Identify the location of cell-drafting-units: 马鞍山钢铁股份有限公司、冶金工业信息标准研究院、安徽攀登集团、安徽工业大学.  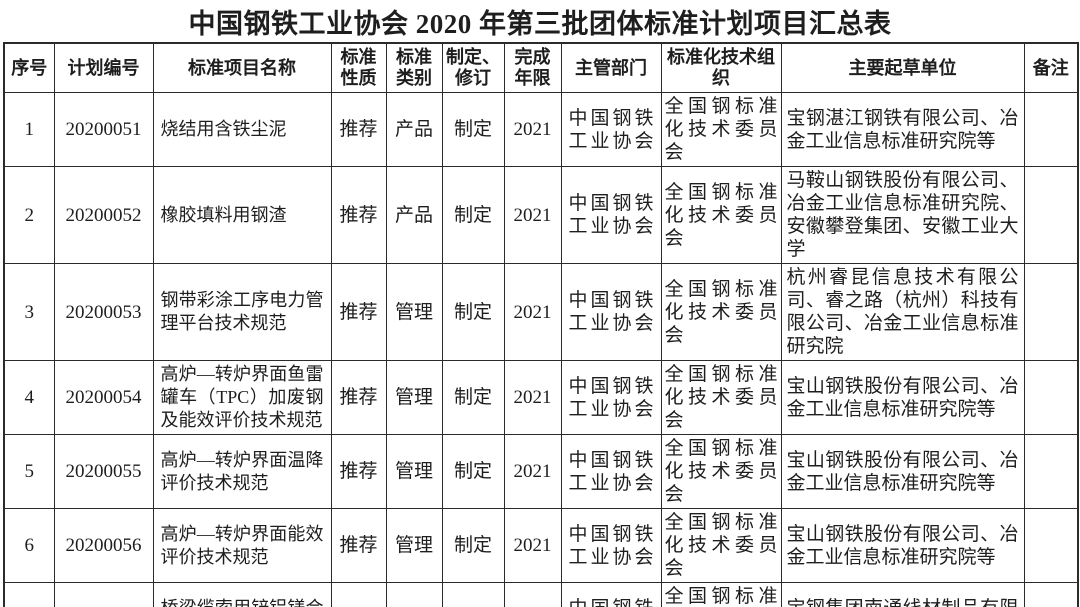
(902, 215).